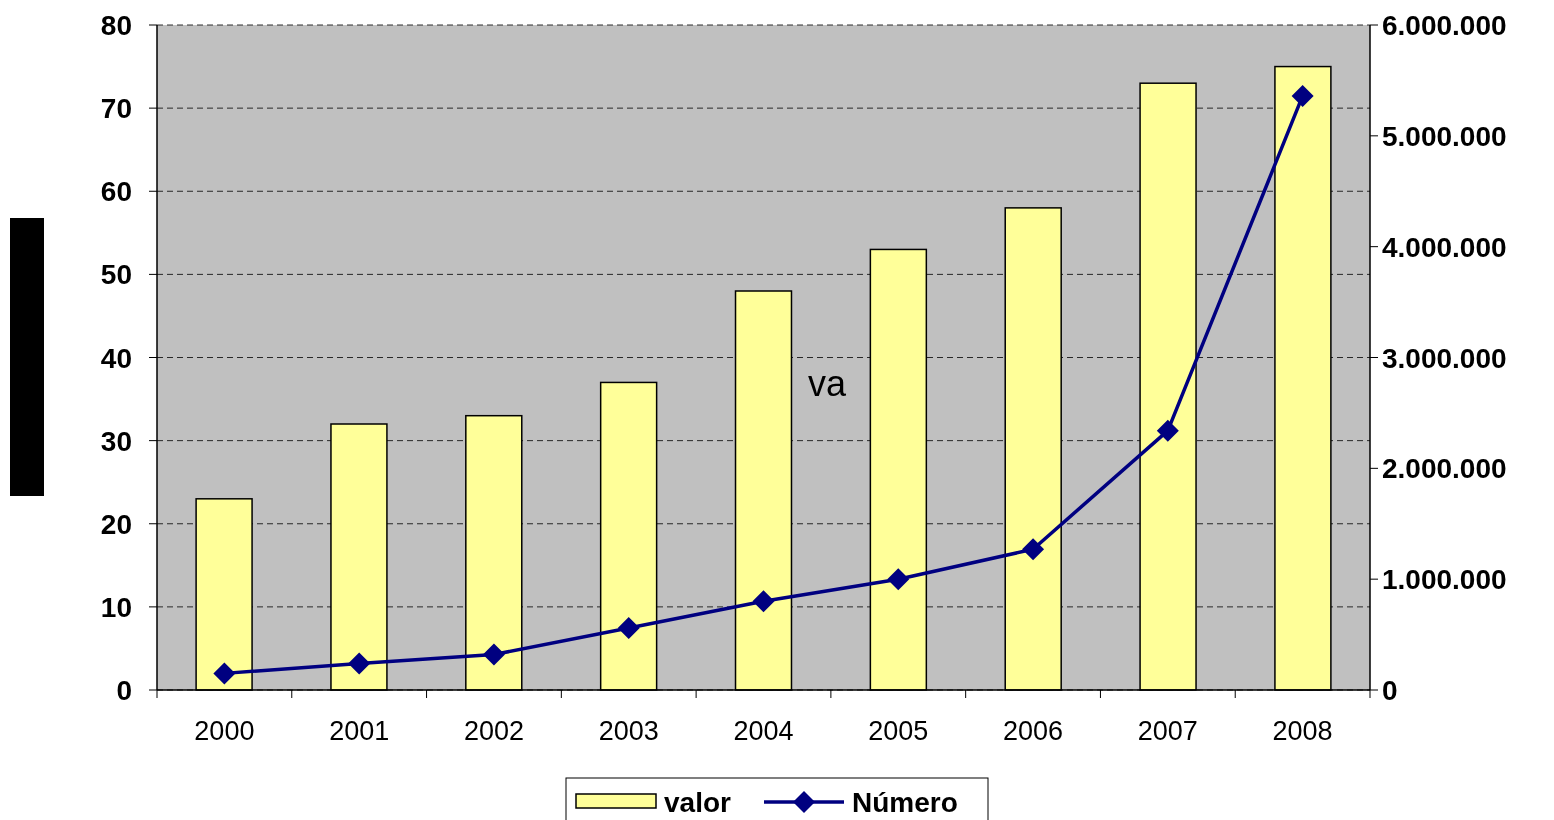 Image resolution: width=1554 pixels, height=820 pixels. I want to click on x-tick-label: 2005, so click(898, 731).